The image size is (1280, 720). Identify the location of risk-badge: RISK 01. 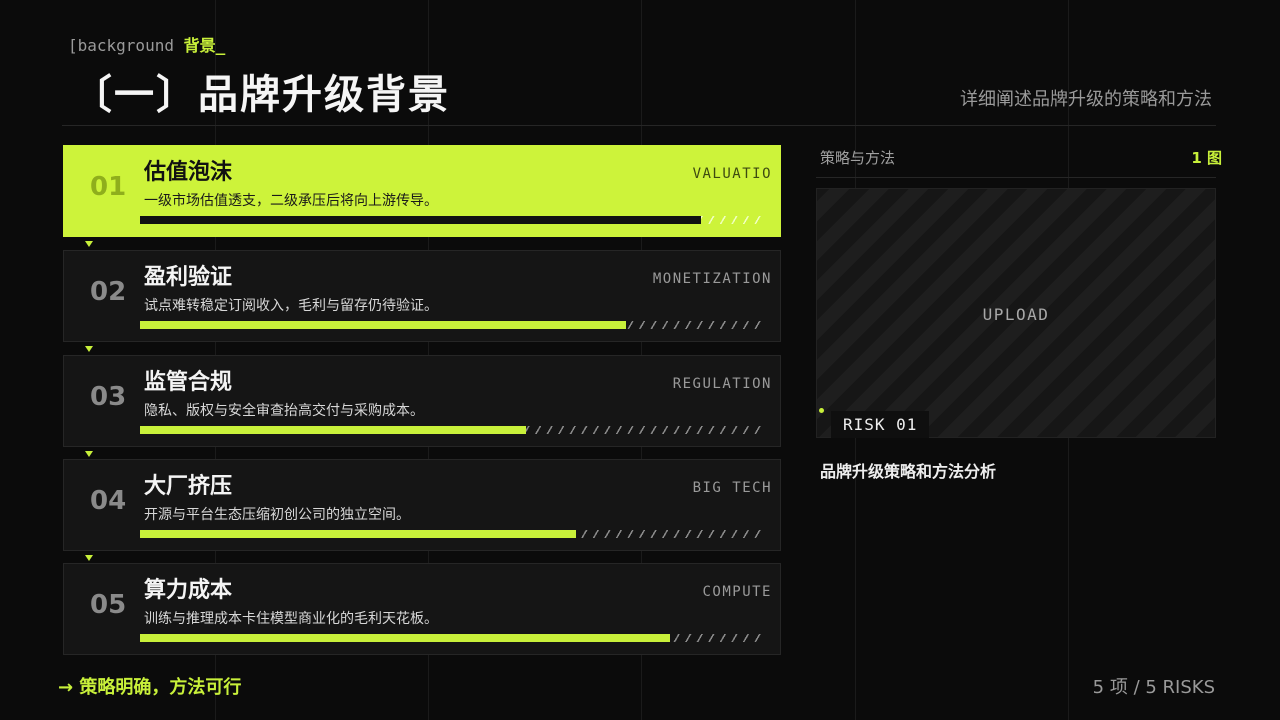
(880, 424).